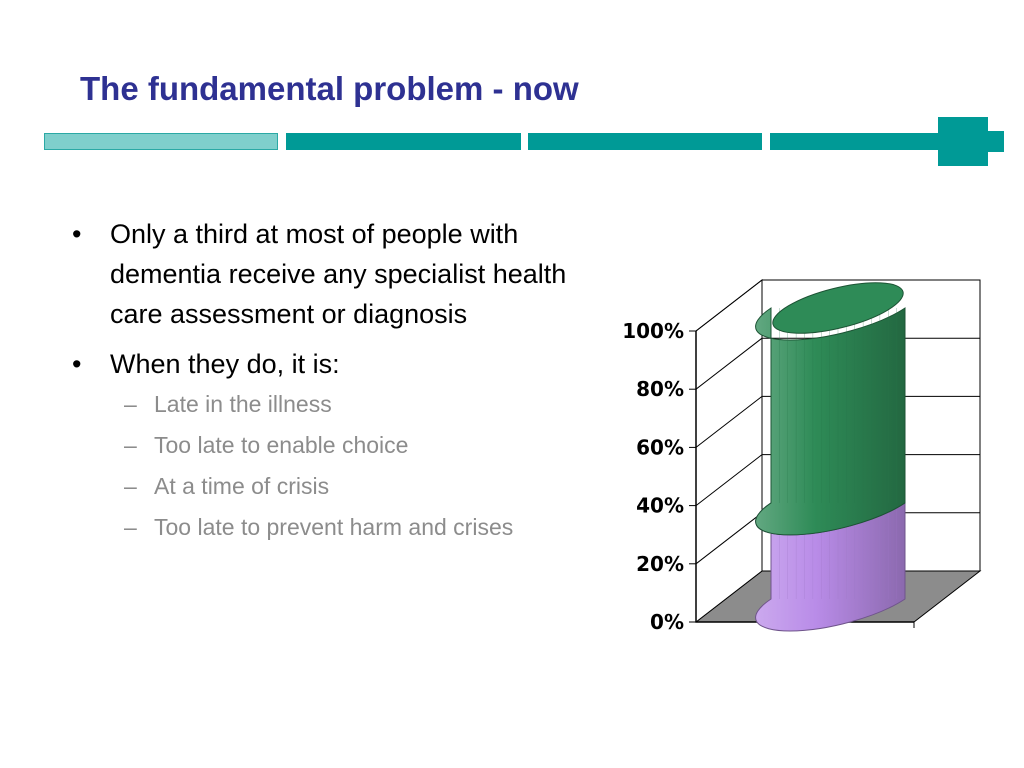 This screenshot has width=1024, height=768. I want to click on sub-bullet-item: – Too late to prevent harm and crises, so click(332, 527).